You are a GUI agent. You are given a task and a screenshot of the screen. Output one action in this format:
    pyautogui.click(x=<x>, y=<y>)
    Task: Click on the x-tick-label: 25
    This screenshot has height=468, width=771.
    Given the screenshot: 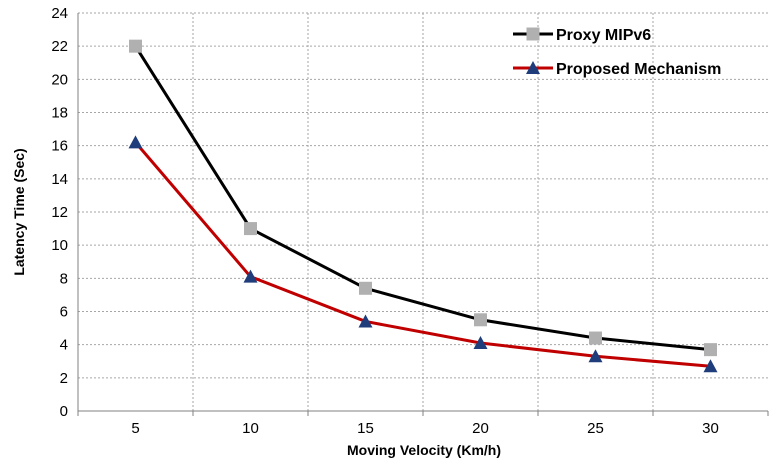 What is the action you would take?
    pyautogui.click(x=595, y=428)
    